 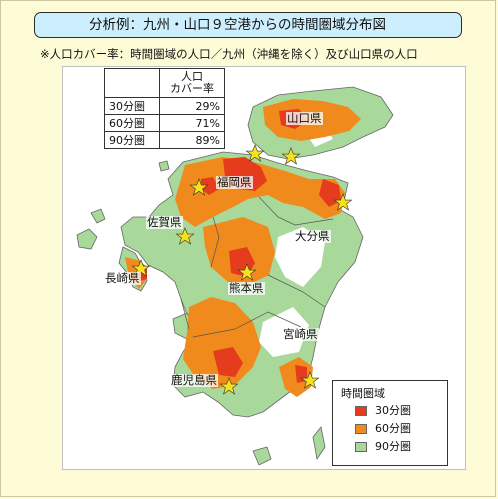 I want to click on pref-label-fukuoka: 福岡県, so click(x=234, y=182).